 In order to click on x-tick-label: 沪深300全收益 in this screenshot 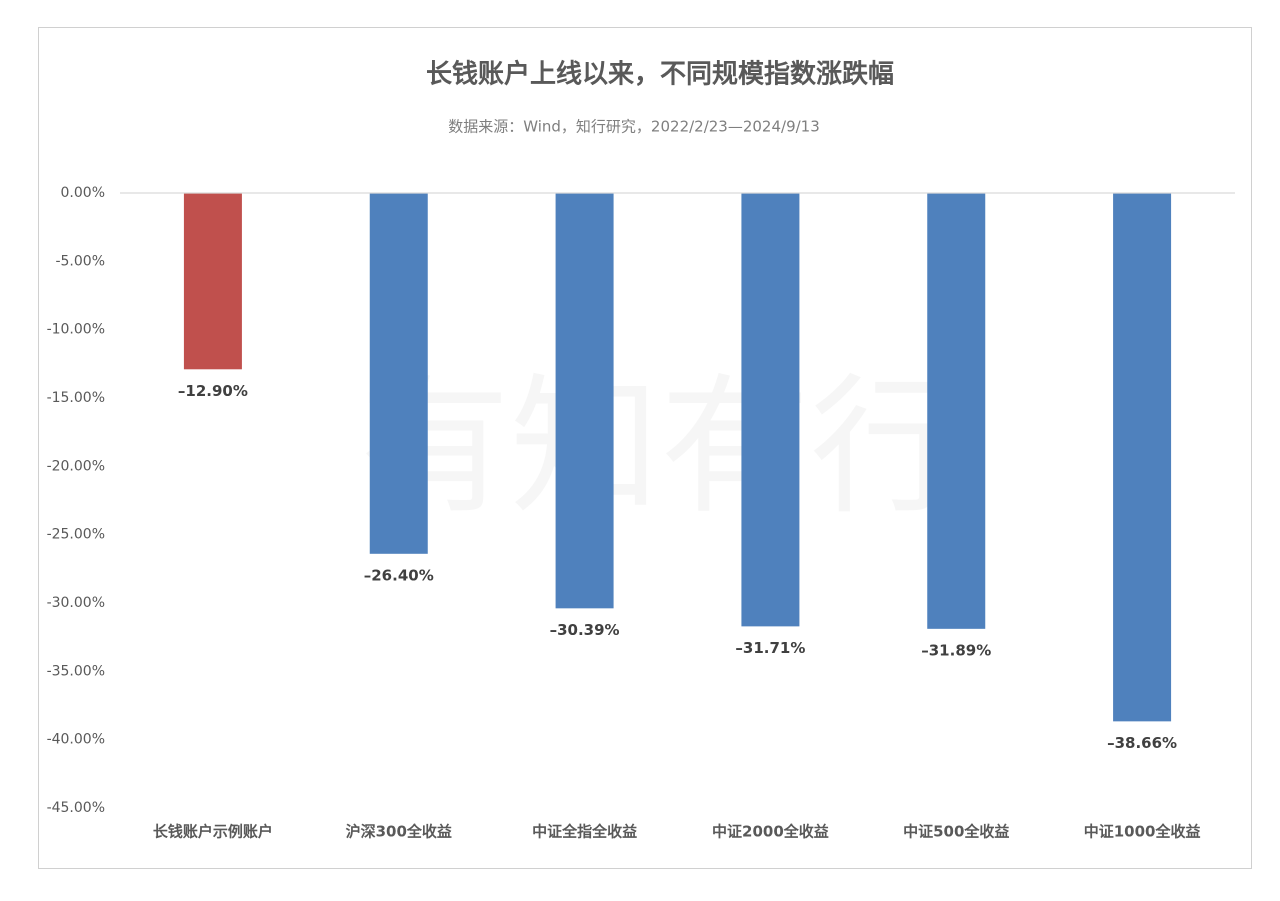, I will do `click(399, 832)`.